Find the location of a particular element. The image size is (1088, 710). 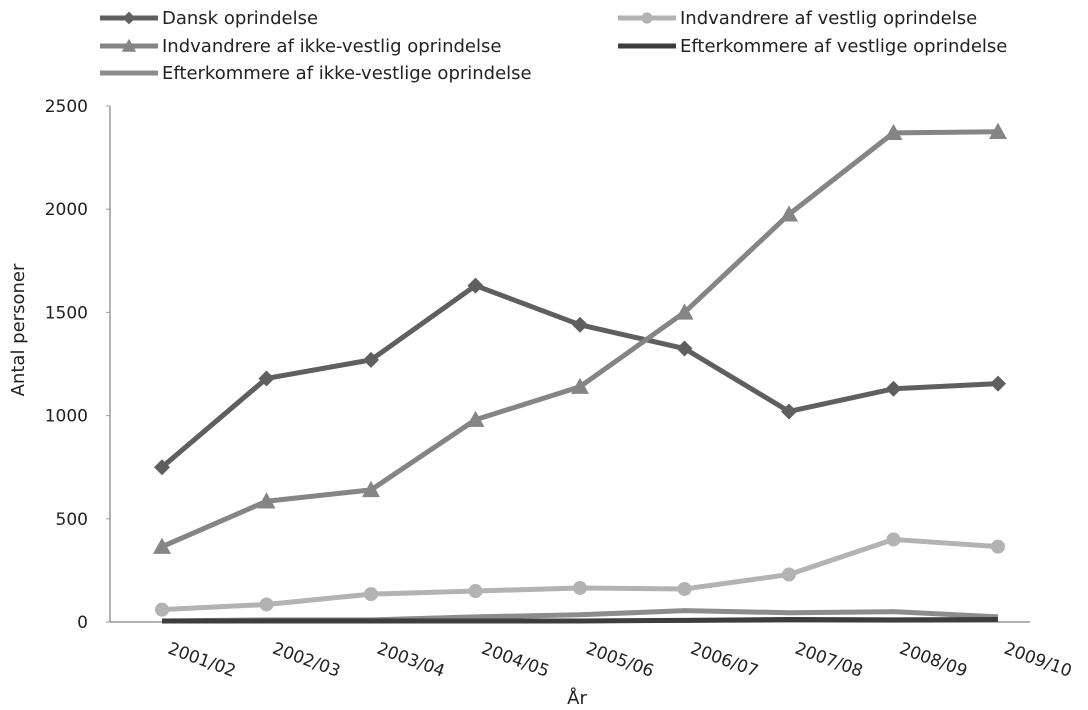

legend-item: Efterkommere af ikke-vestlige oprindelse is located at coordinates (316, 73).